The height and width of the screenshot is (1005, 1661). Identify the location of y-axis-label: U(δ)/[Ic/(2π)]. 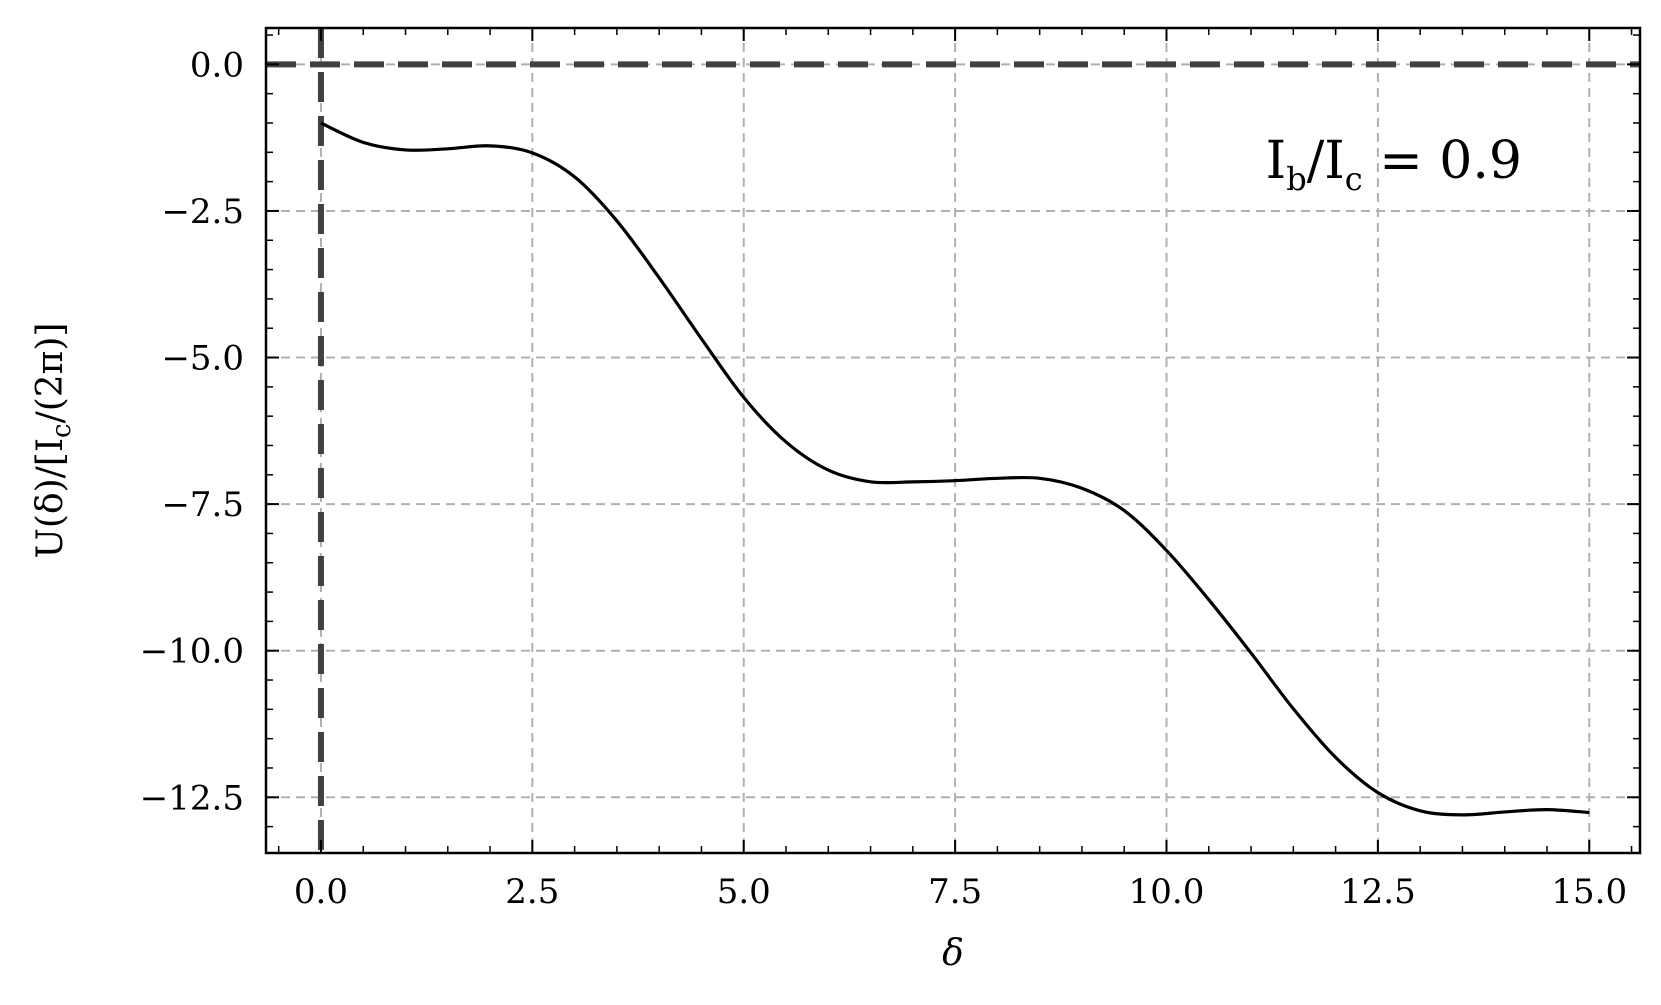
(53, 441).